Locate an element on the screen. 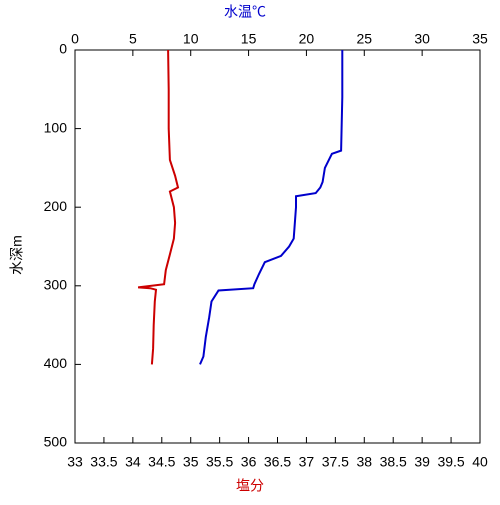  x-tick-label: 33.5 is located at coordinates (103, 462).